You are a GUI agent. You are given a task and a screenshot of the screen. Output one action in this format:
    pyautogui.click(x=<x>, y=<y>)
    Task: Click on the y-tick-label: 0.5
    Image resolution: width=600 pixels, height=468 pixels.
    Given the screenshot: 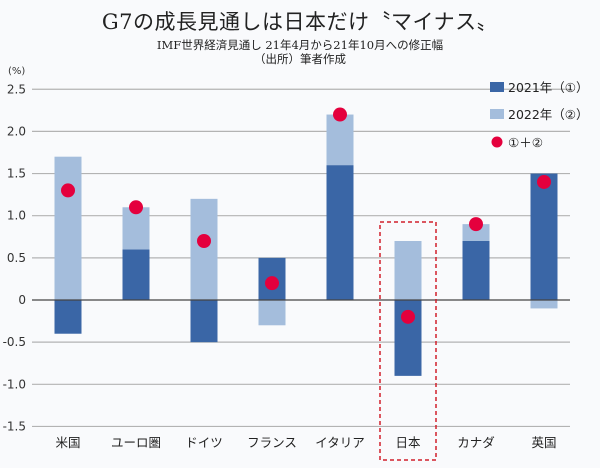 What is the action you would take?
    pyautogui.click(x=16, y=258)
    